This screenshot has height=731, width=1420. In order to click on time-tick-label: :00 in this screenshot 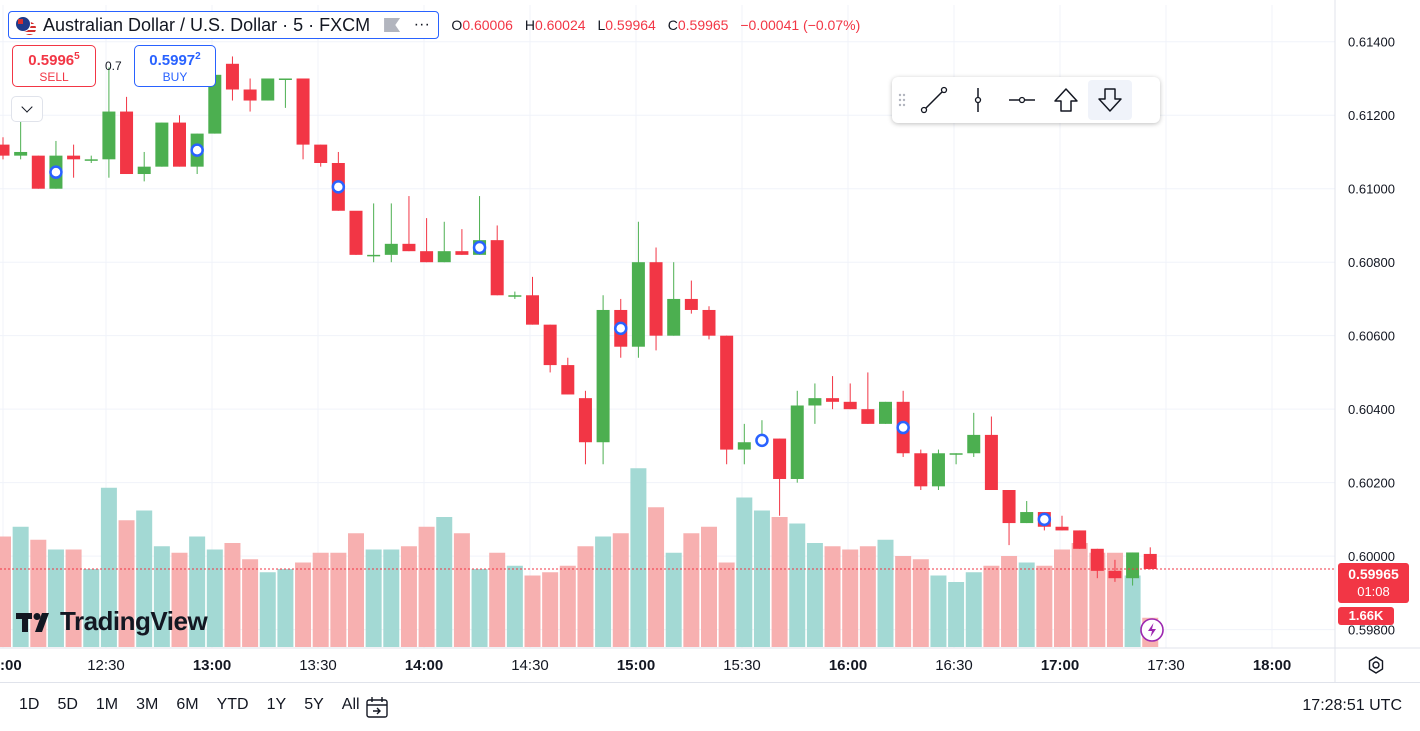, I will do `click(11, 665)`.